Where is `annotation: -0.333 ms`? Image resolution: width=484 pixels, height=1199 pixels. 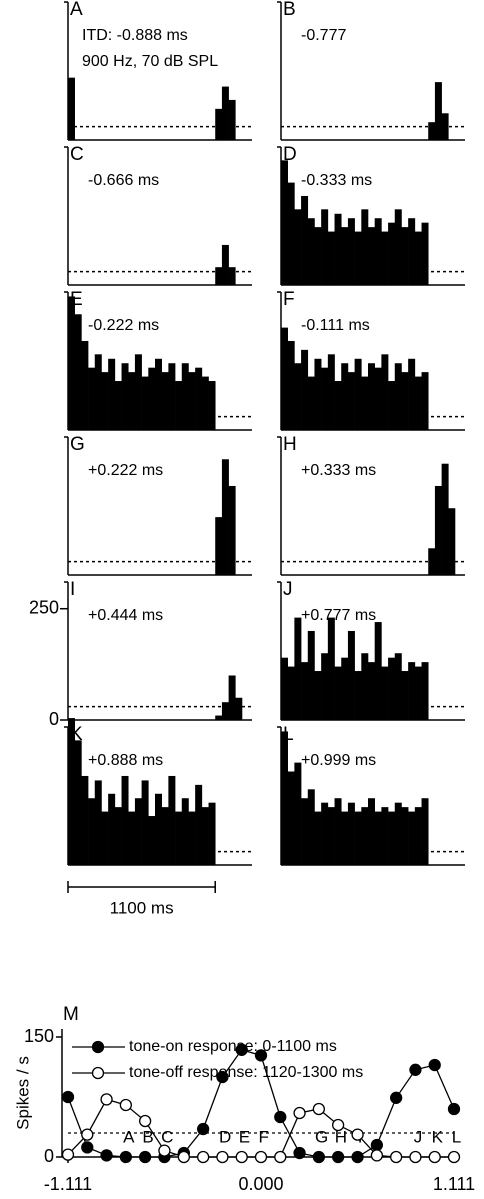
annotation: -0.333 ms is located at coordinates (336, 180).